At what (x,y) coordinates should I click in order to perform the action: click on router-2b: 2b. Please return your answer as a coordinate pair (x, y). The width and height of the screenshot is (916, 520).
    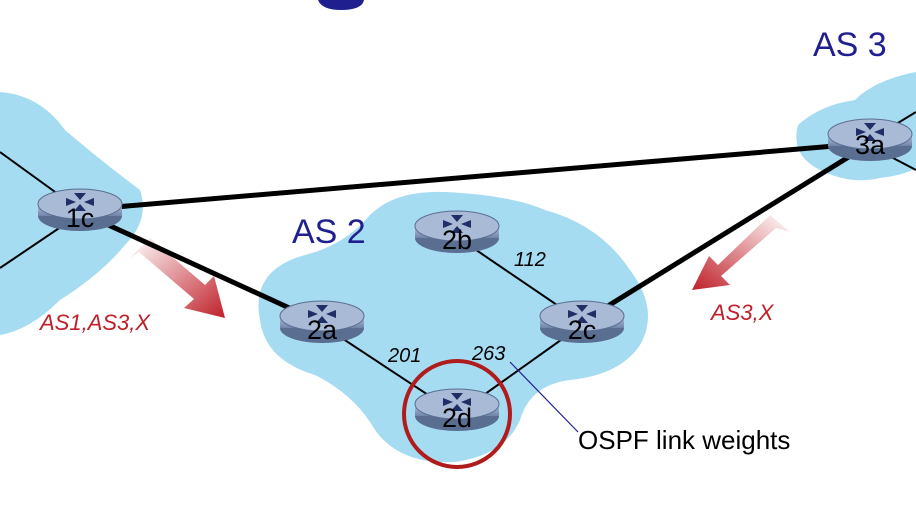
    Looking at the image, I should click on (457, 232).